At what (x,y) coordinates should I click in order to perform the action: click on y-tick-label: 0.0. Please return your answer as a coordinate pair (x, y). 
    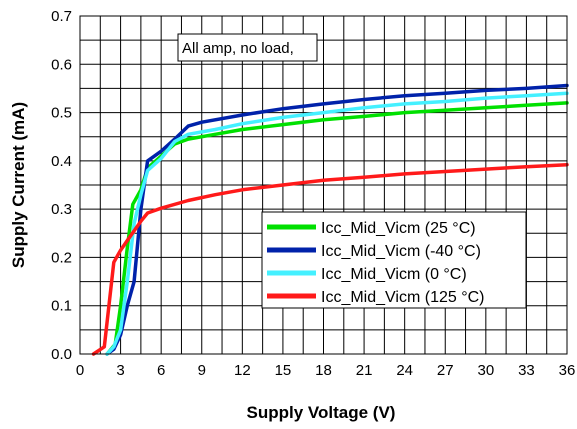
    Looking at the image, I should click on (61, 354).